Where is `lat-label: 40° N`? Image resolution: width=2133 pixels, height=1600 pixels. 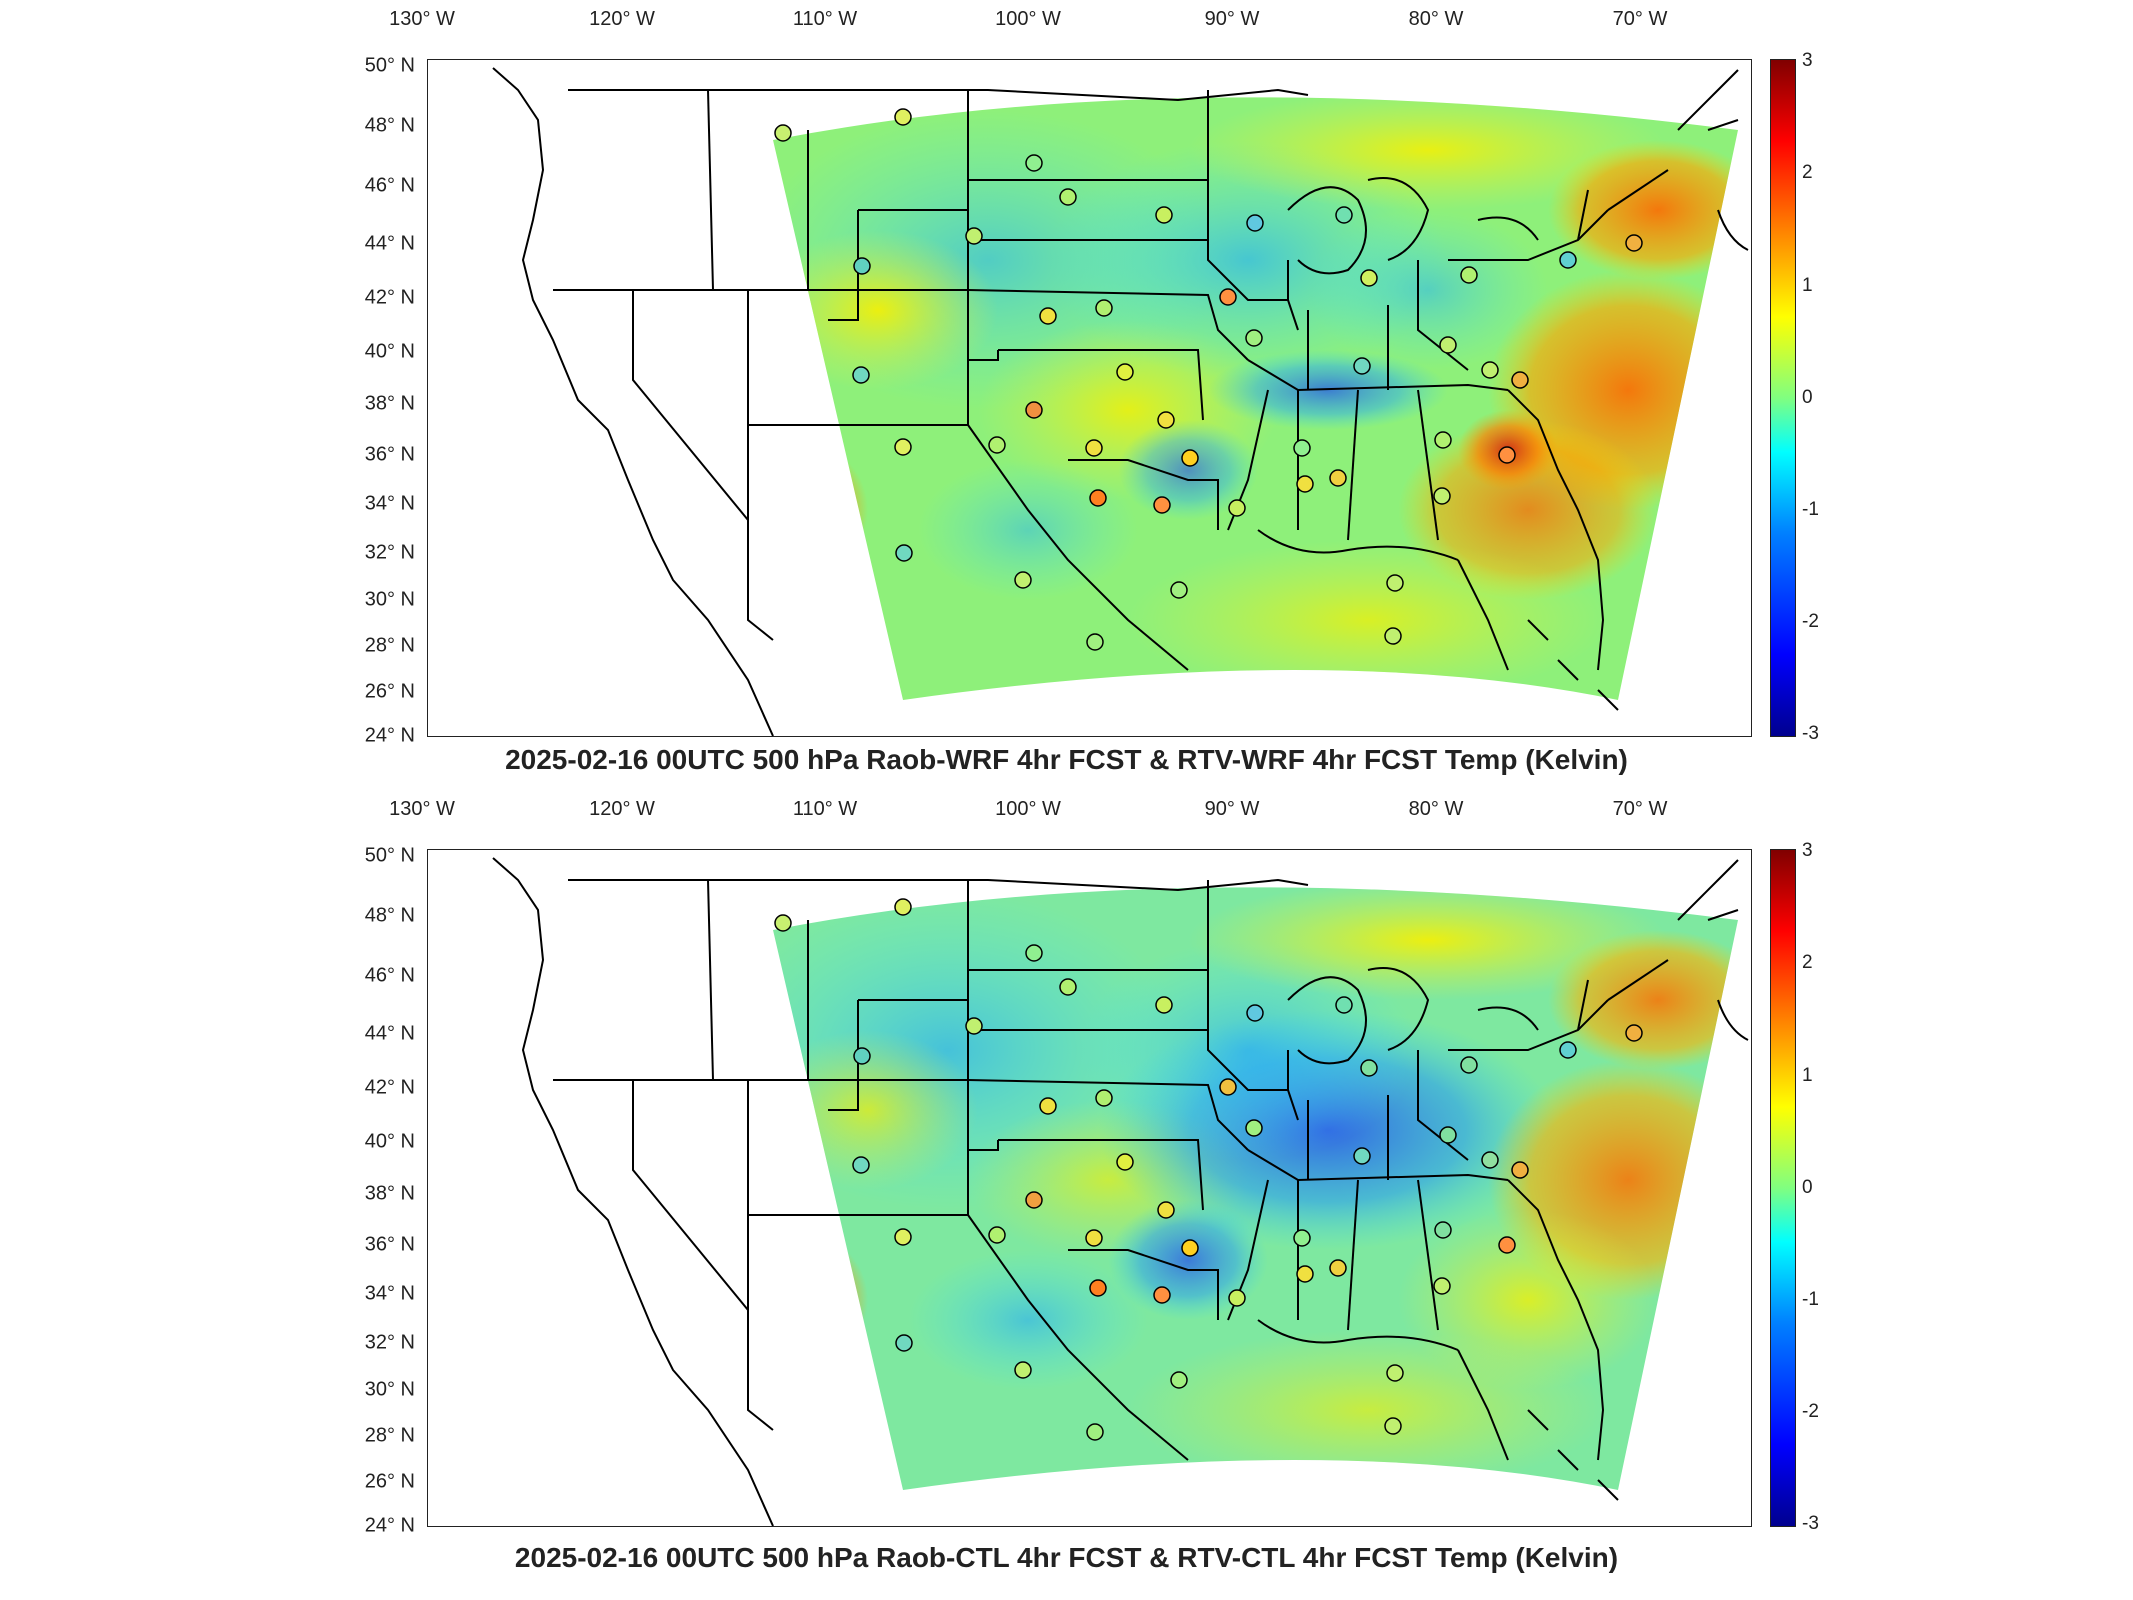 lat-label: 40° N is located at coordinates (389, 351).